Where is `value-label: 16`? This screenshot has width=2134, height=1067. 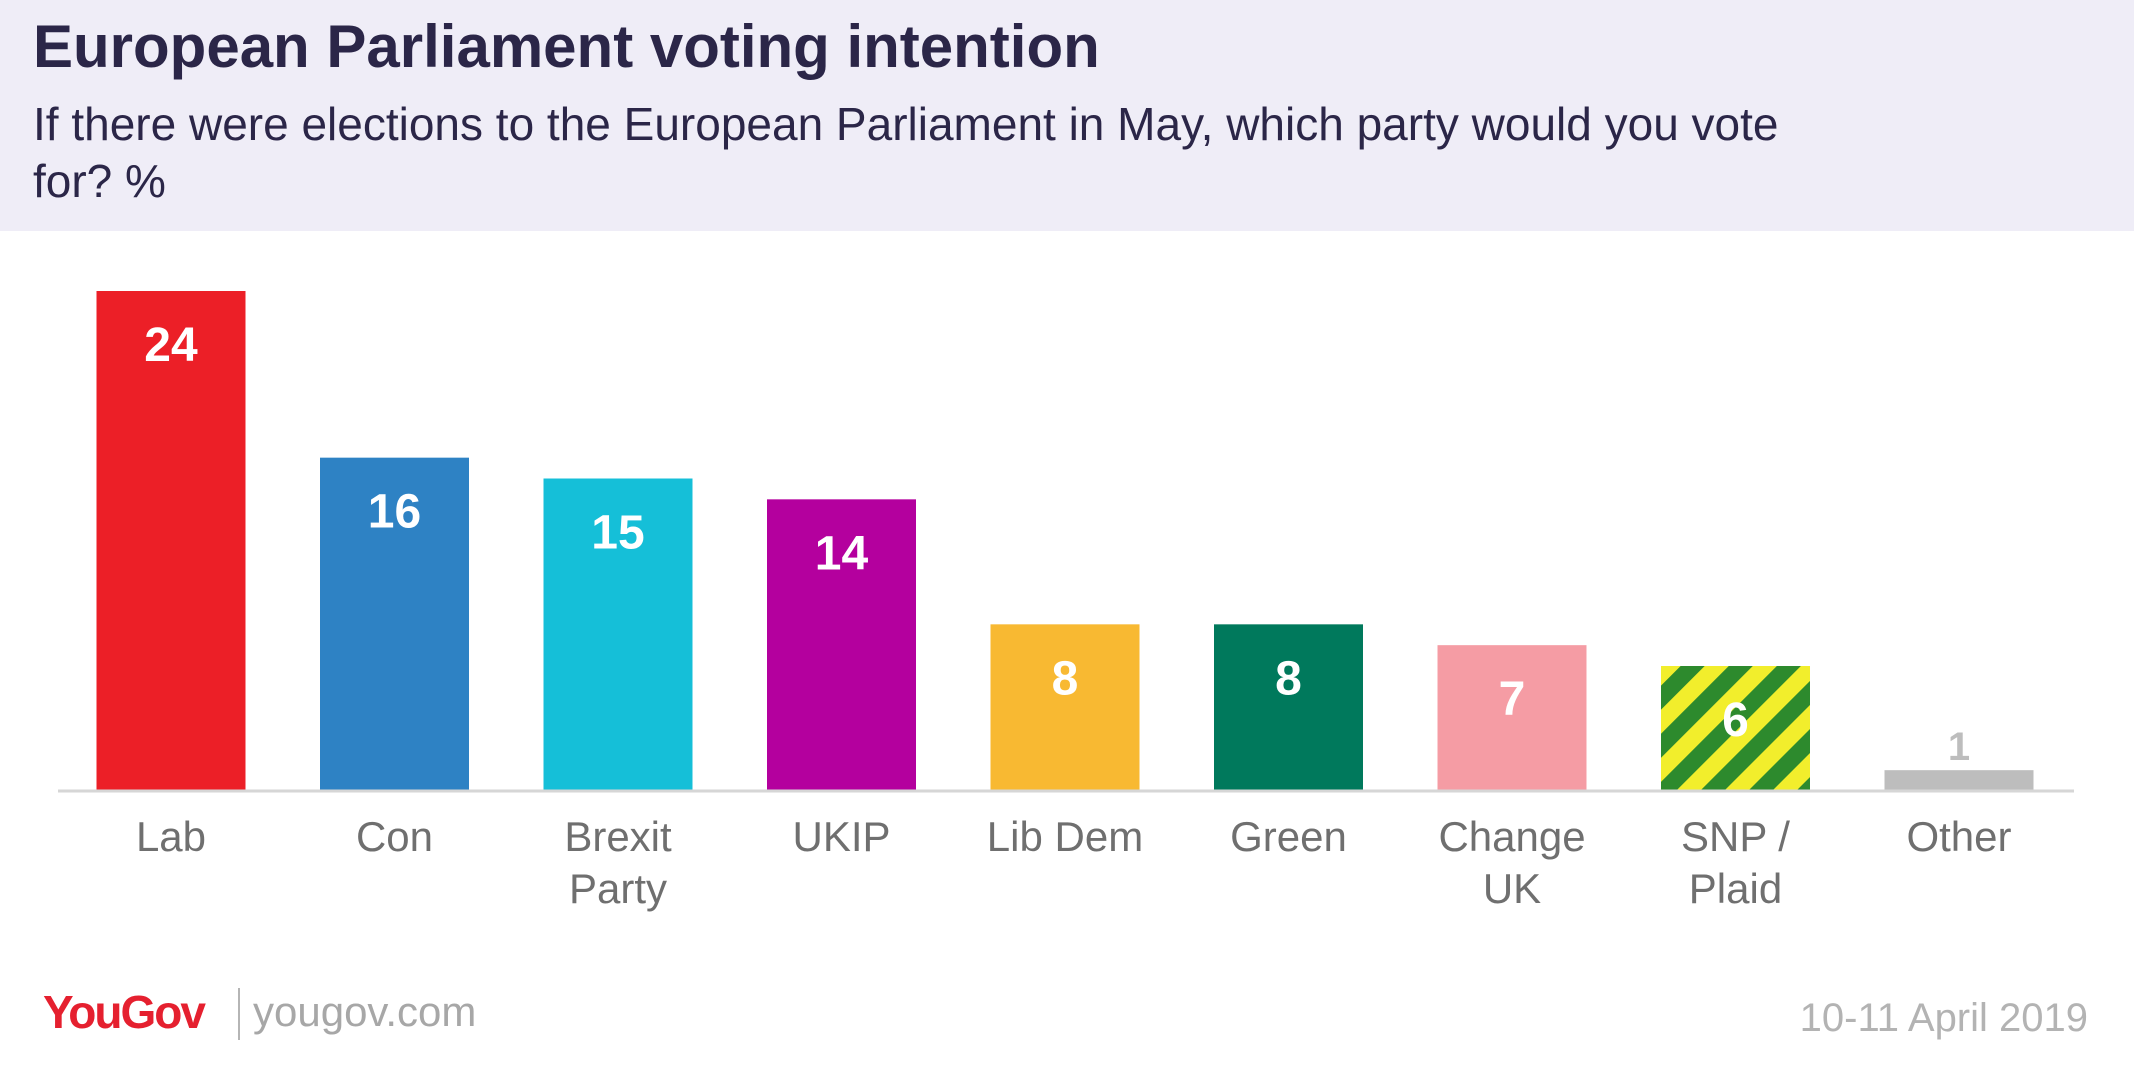 value-label: 16 is located at coordinates (394, 512).